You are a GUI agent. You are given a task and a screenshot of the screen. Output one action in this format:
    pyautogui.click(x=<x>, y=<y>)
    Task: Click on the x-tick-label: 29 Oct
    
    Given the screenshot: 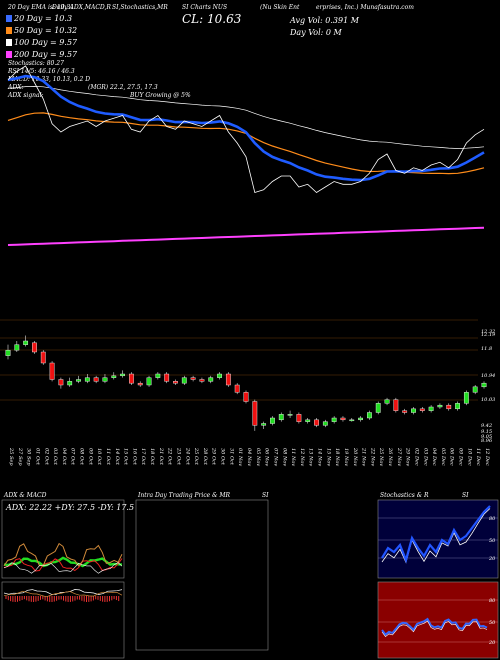 What is the action you would take?
    pyautogui.click(x=214, y=456)
    